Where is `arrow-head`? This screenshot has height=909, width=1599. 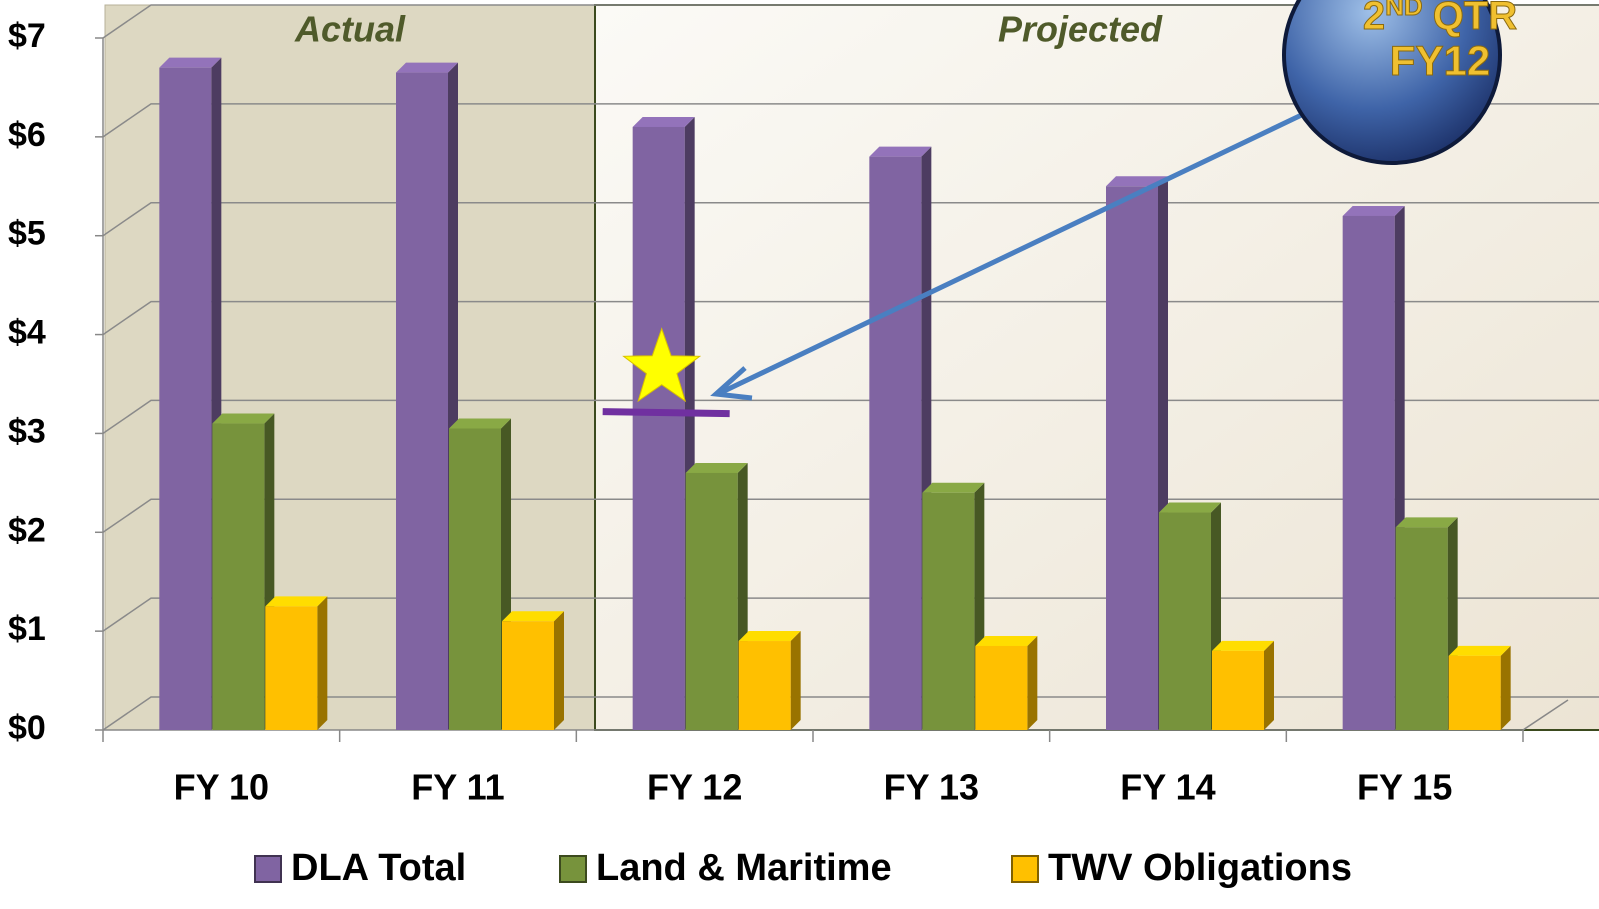 arrow-head is located at coordinates (731, 383).